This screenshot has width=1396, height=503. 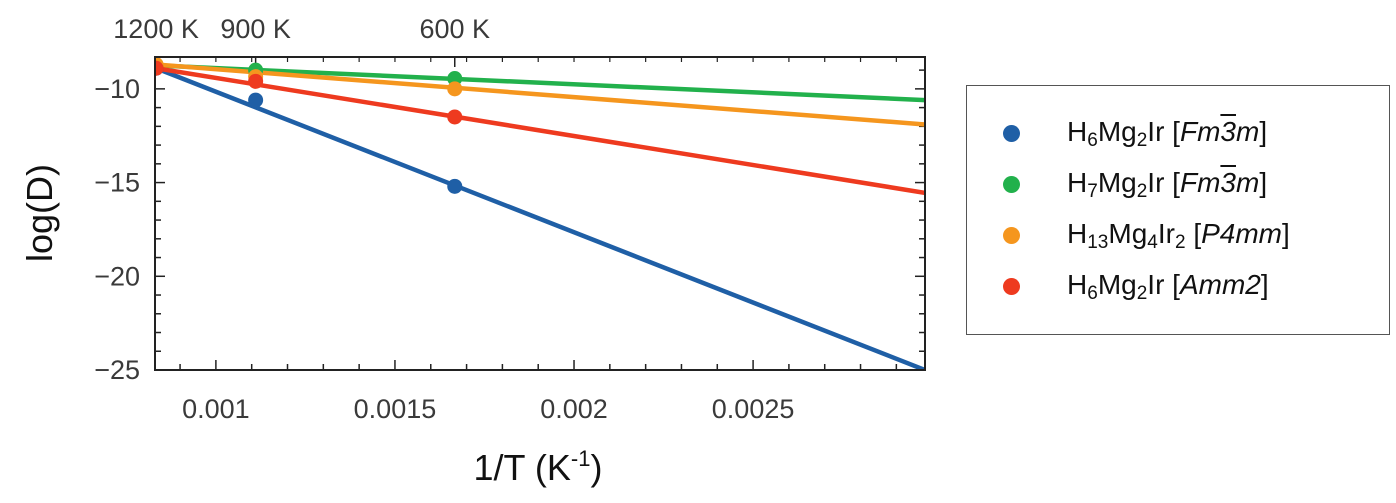 What do you see at coordinates (39, 213) in the screenshot?
I see `y-axis-label: log(D)` at bounding box center [39, 213].